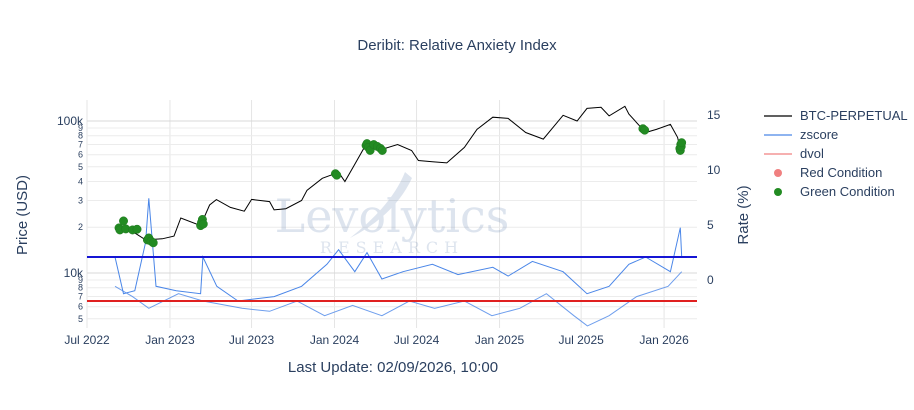 Image resolution: width=914 pixels, height=410 pixels. Describe the element at coordinates (847, 191) in the screenshot. I see `legend-label: Green Condition` at that location.